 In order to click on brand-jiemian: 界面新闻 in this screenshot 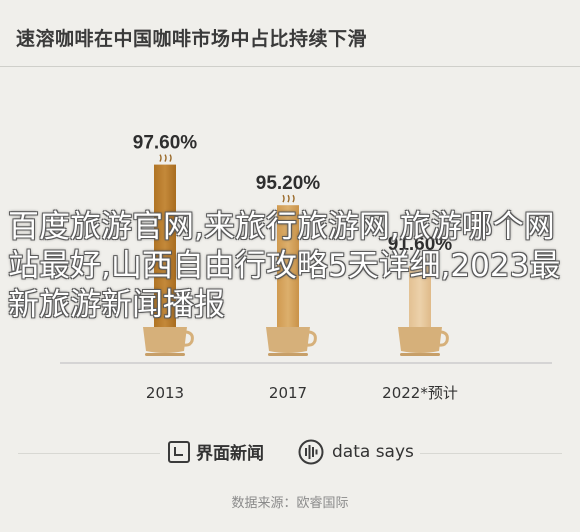, I will do `click(216, 451)`.